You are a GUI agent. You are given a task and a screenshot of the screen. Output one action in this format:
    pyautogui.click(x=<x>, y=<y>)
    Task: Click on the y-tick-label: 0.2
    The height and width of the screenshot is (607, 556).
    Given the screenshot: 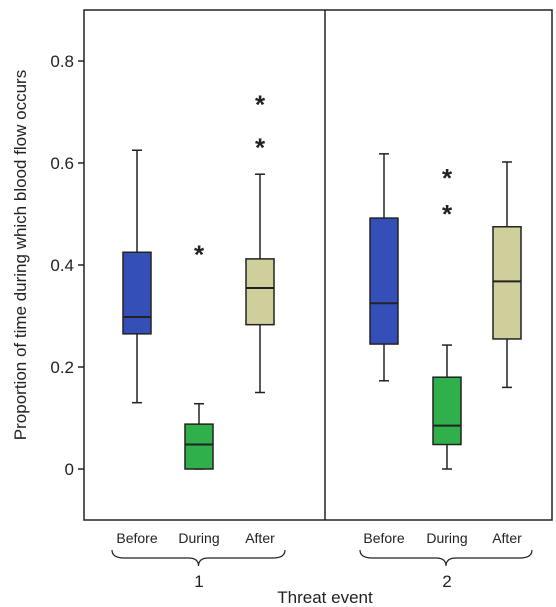 What is the action you would take?
    pyautogui.click(x=62, y=367)
    